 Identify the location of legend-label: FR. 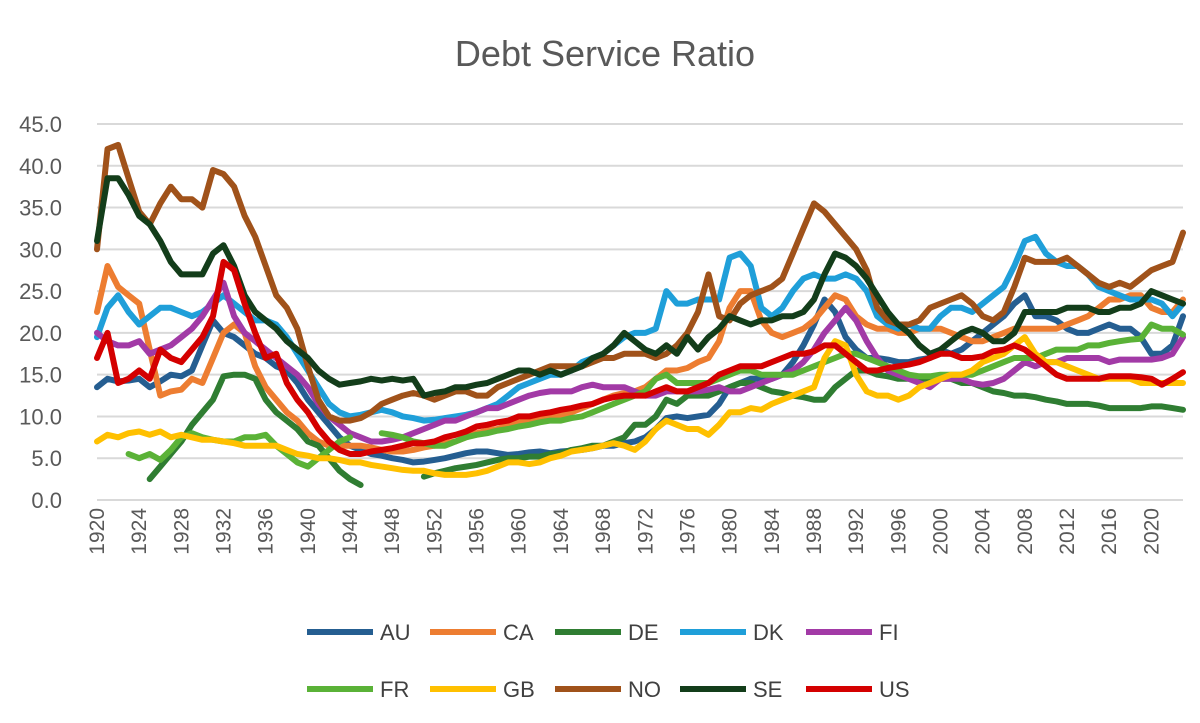
(394, 689).